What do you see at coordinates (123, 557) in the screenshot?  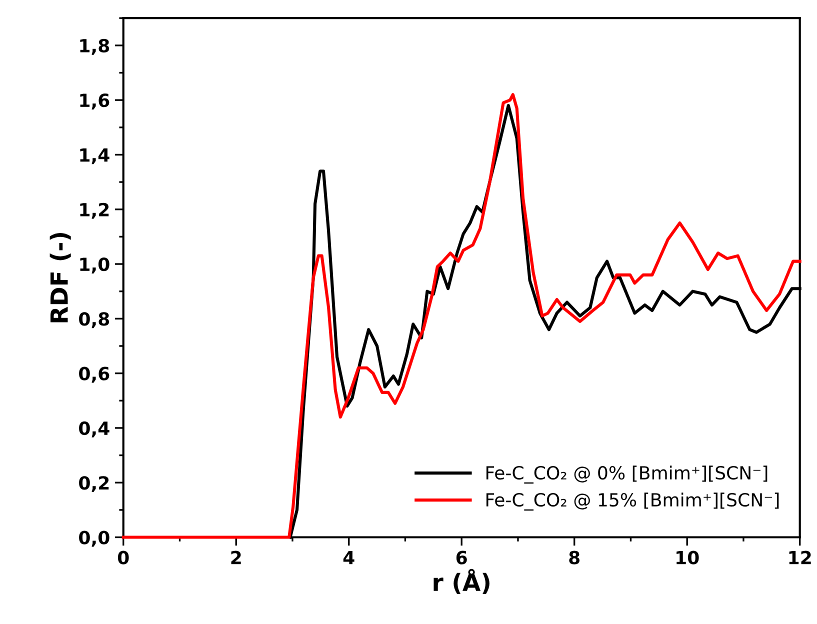 I see `x-tick-label: 0` at bounding box center [123, 557].